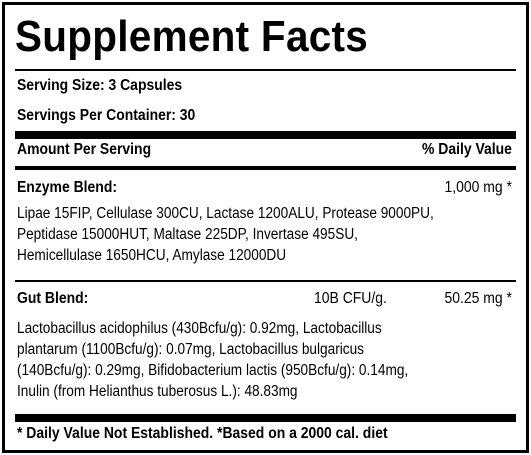  I want to click on enzyme-ingredient-line: Hemicellulase 1650HCU, Amylase 12000DU, so click(152, 255).